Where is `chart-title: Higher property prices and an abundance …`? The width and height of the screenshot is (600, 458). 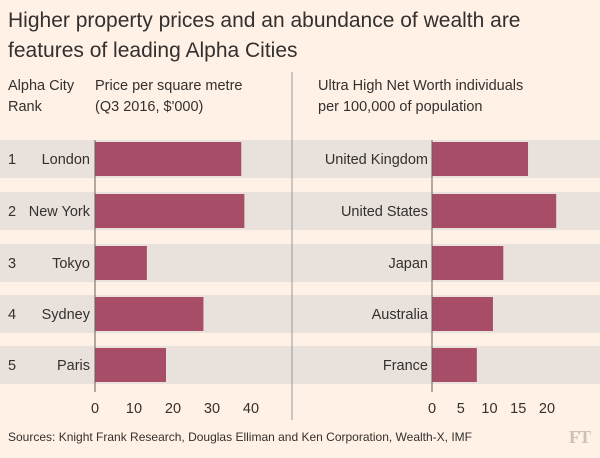
chart-title: Higher property prices and an abundance … is located at coordinates (264, 35).